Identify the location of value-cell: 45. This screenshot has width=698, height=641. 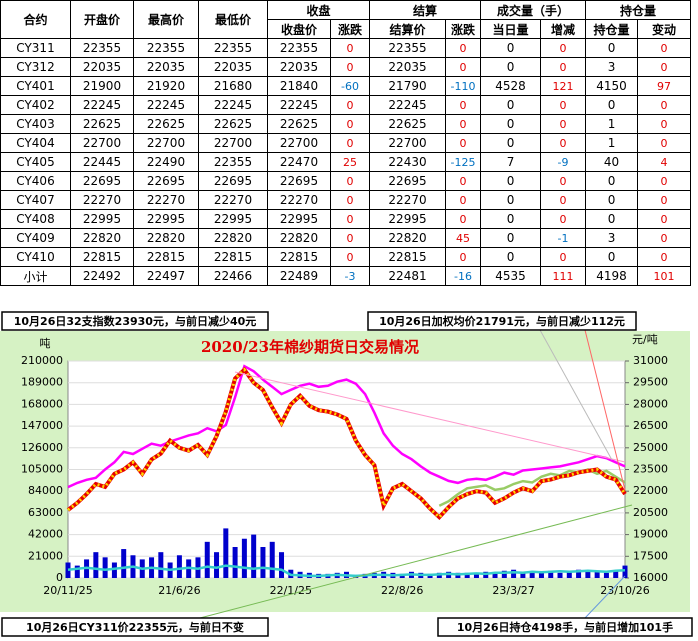
(463, 238).